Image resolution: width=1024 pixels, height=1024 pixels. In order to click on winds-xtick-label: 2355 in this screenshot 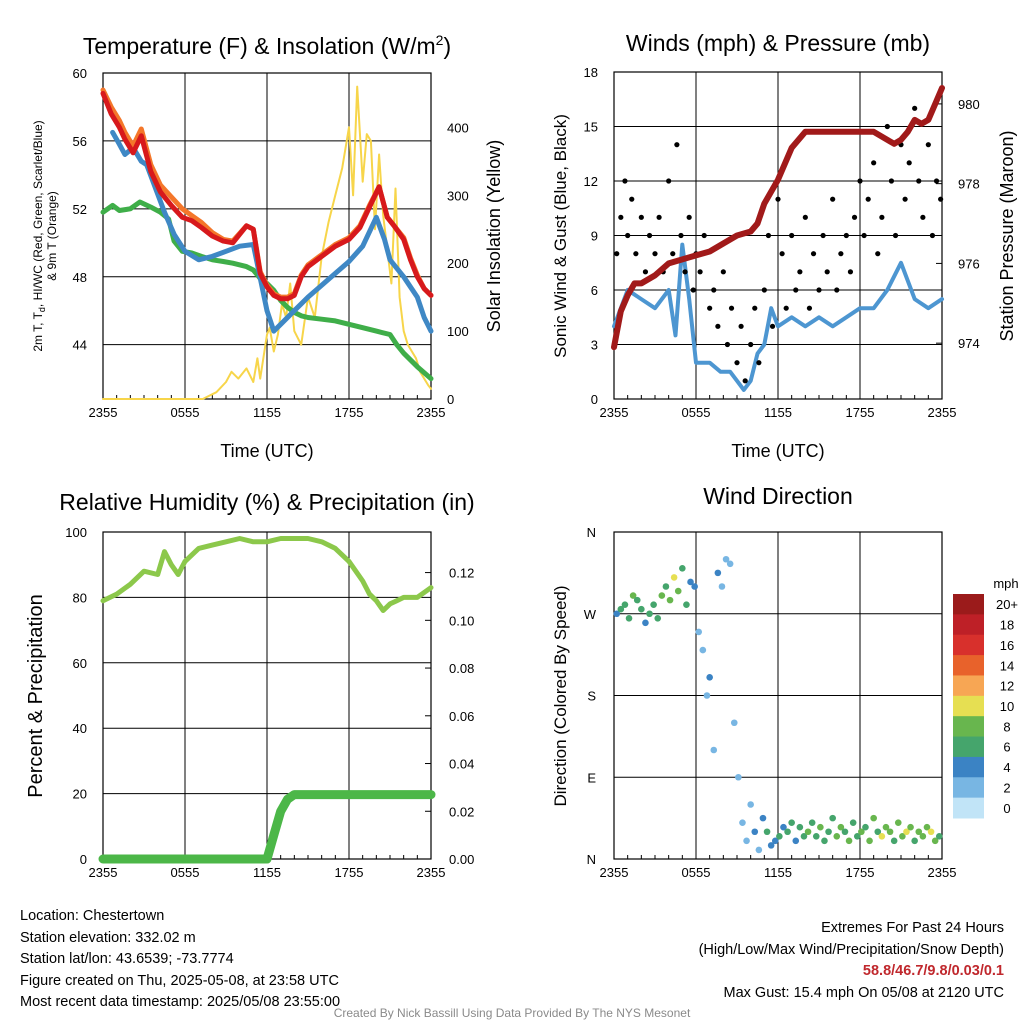, I will do `click(942, 412)`.